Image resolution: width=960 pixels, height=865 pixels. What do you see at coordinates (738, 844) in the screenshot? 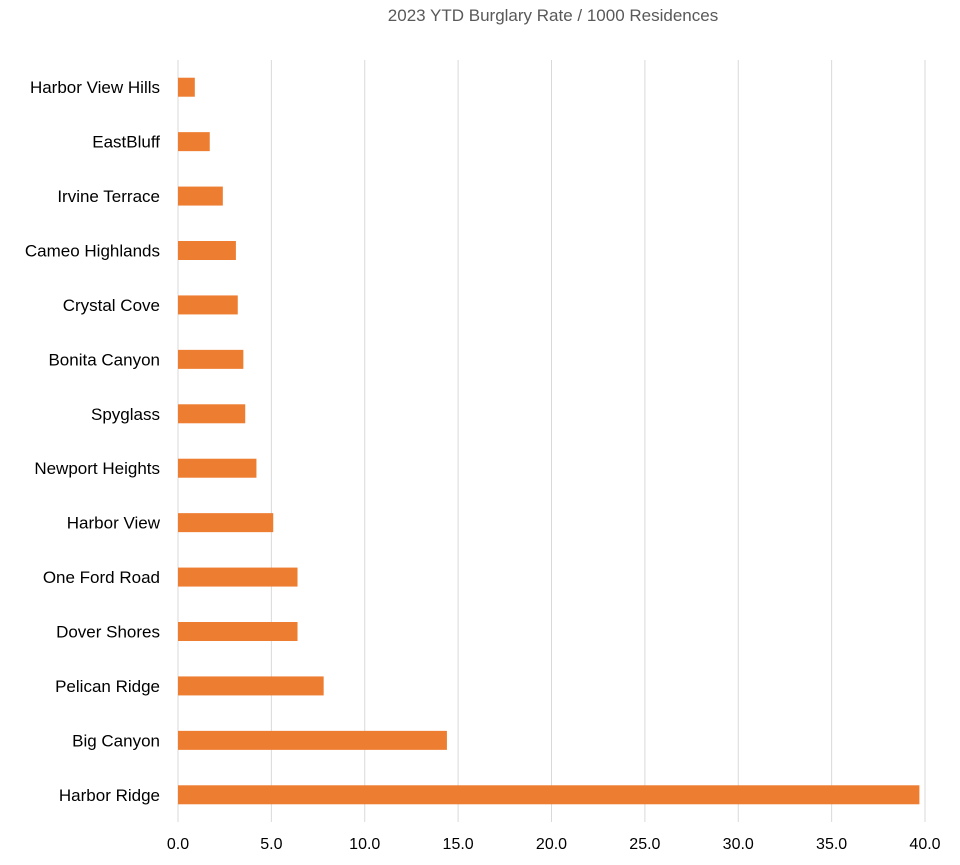
I see `x-tick-label: 30.0` at bounding box center [738, 844].